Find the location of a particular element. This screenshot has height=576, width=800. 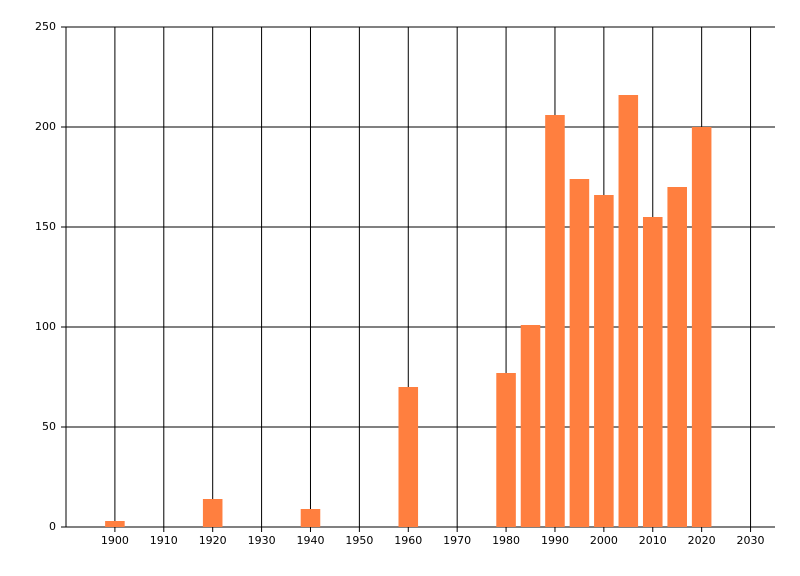

x-tick-label: 2030 is located at coordinates (751, 540).